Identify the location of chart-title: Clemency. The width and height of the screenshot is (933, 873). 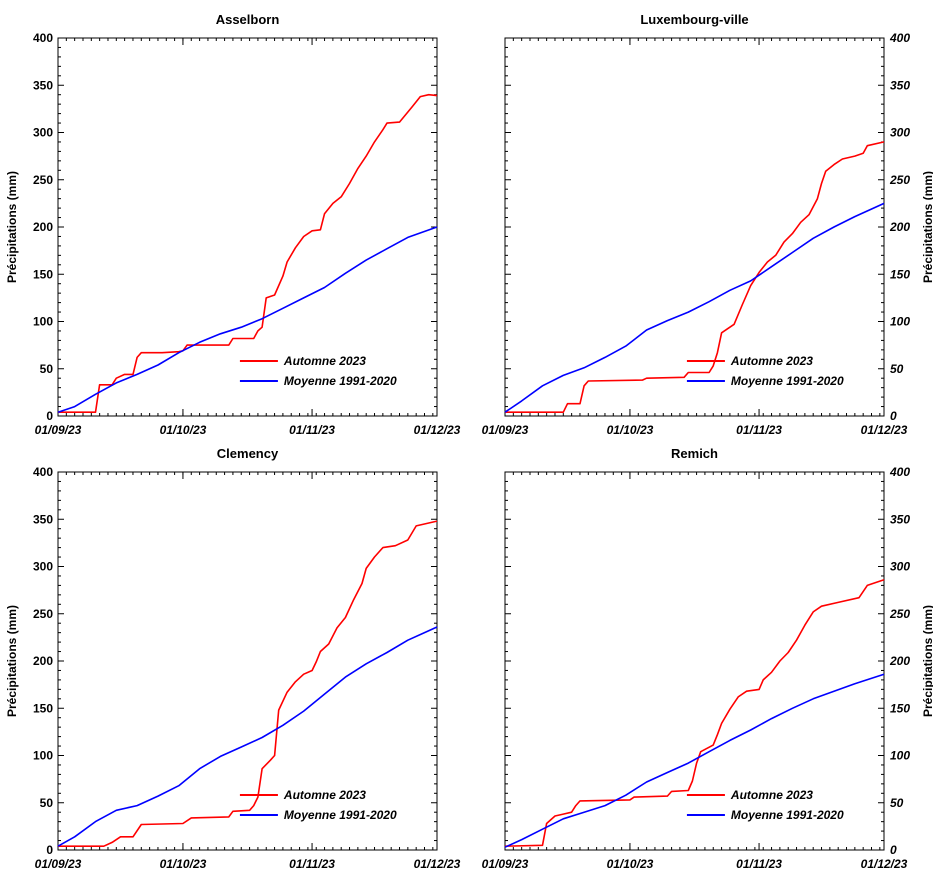
(248, 453).